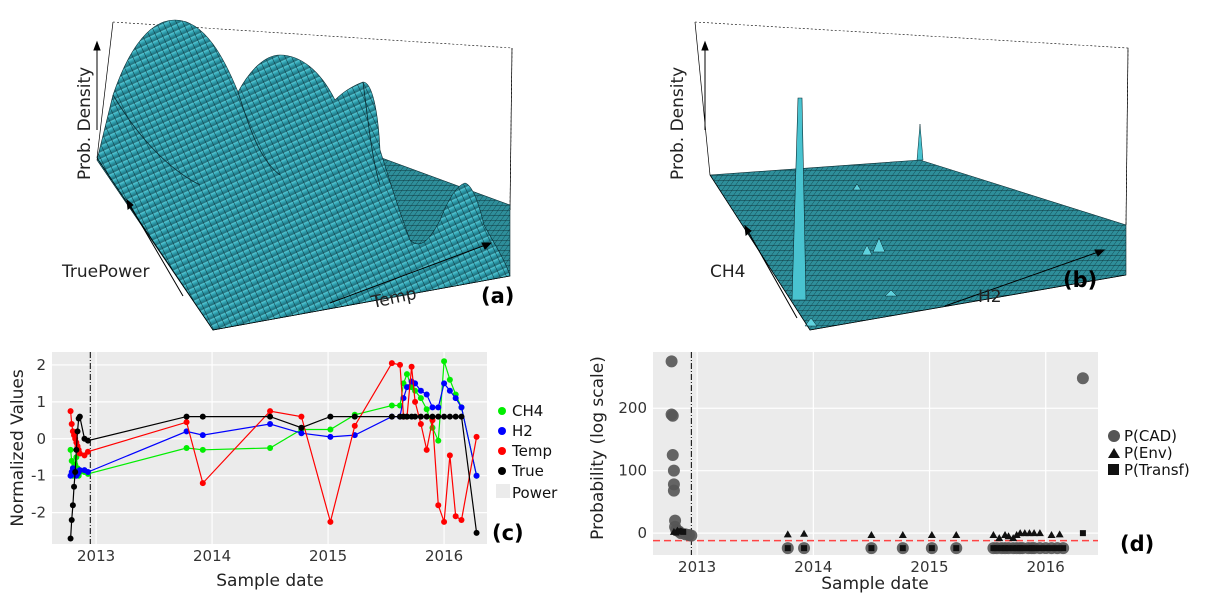 Image resolution: width=1219 pixels, height=594 pixels. I want to click on chart-d-series-group, so click(875, 455).